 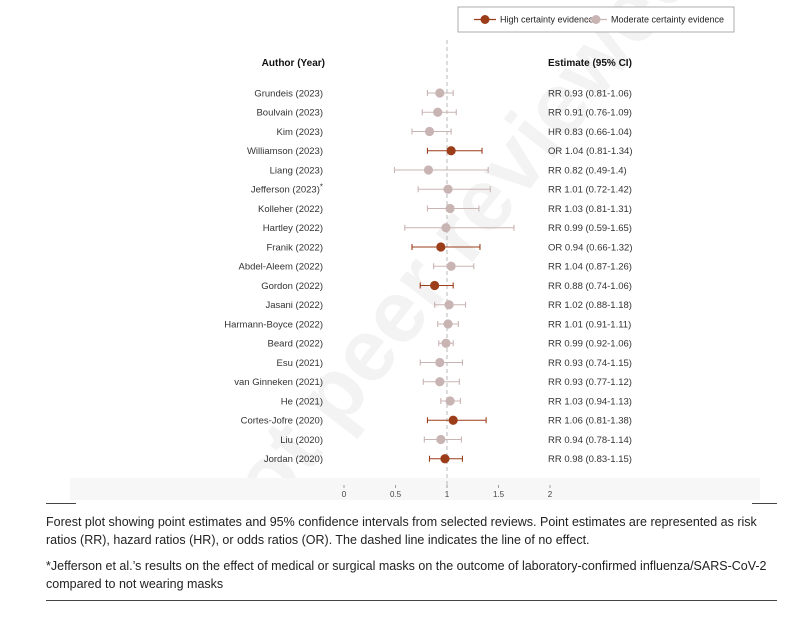 I want to click on row-label: Abdel-Aleem (2022), so click(x=281, y=267).